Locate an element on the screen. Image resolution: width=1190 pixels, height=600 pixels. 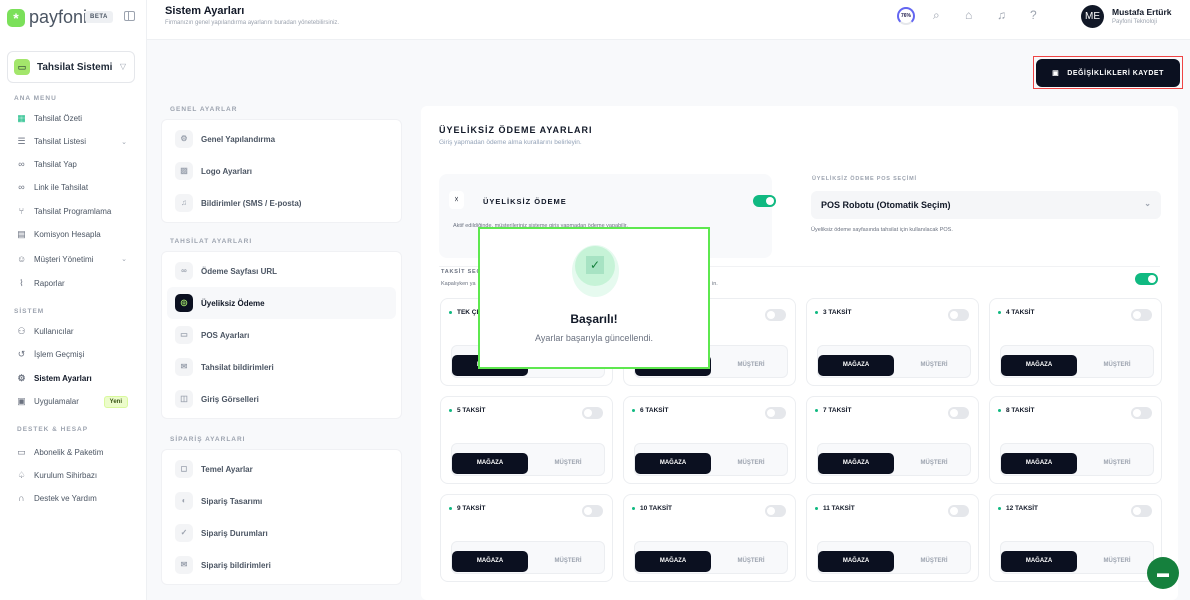
save-button: ▣ DEĞİŞİKLİKLERİ KAYDET is located at coordinates (1108, 73).